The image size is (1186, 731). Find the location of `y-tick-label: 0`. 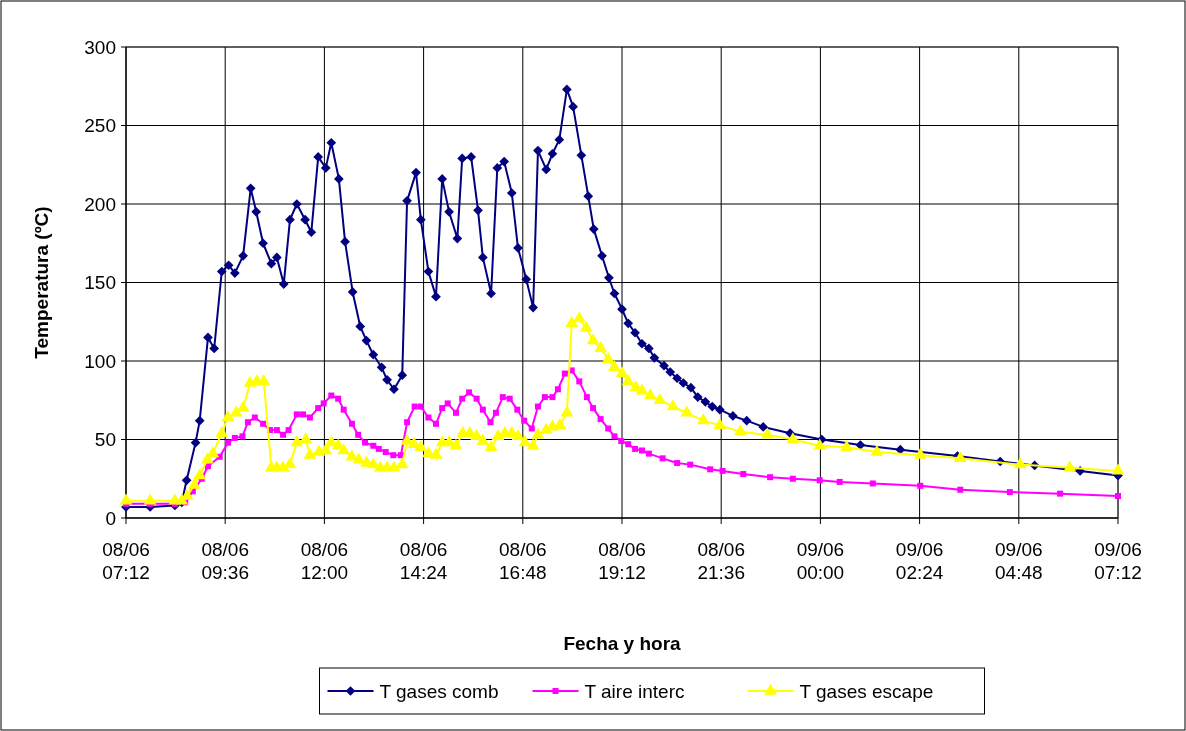

y-tick-label: 0 is located at coordinates (110, 518).